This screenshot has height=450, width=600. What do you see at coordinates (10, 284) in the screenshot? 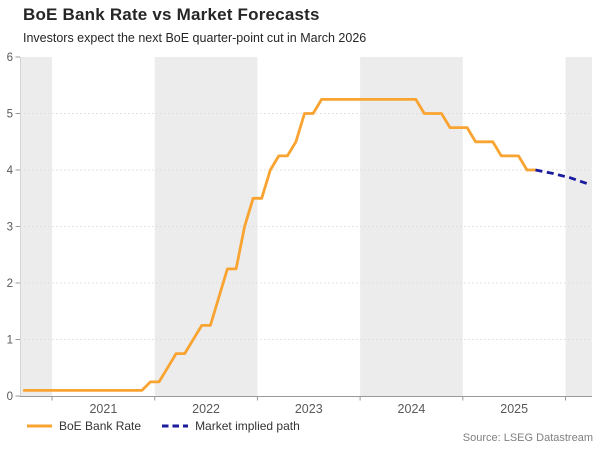
I see `y-axis-label: 2` at bounding box center [10, 284].